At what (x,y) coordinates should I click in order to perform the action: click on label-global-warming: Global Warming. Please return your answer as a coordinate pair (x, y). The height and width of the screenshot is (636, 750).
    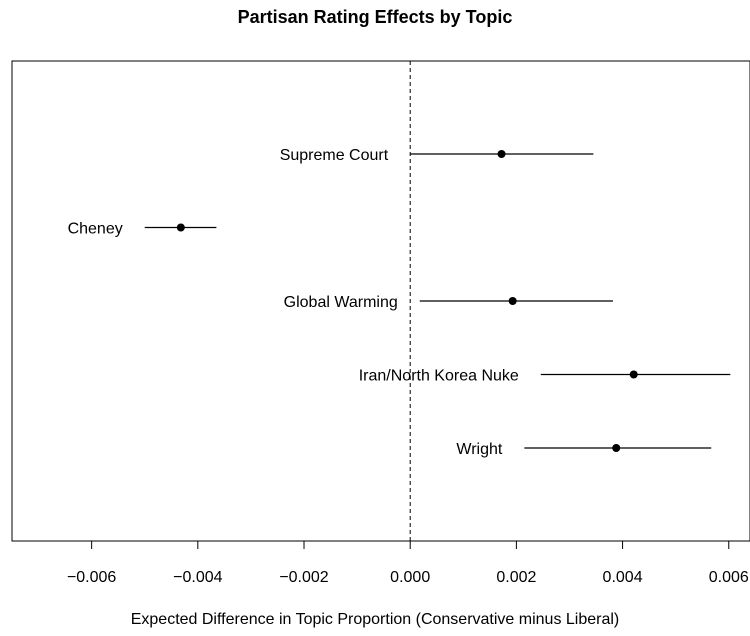
    Looking at the image, I should click on (341, 302).